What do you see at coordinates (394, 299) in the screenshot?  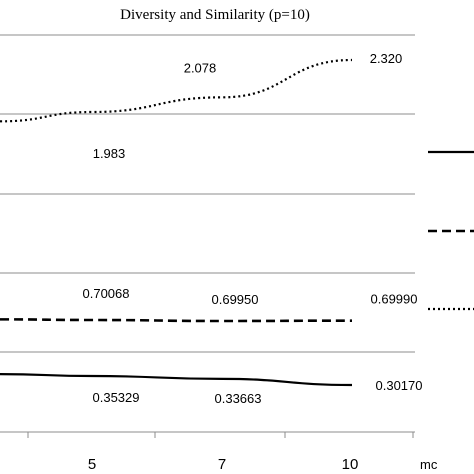 I see `data-label: 0.69990` at bounding box center [394, 299].